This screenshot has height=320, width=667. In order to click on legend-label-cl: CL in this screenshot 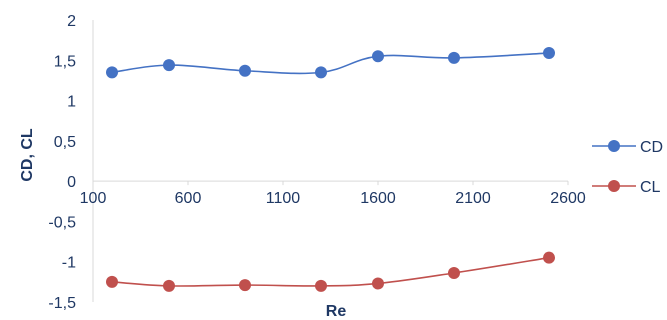, I will do `click(650, 187)`.